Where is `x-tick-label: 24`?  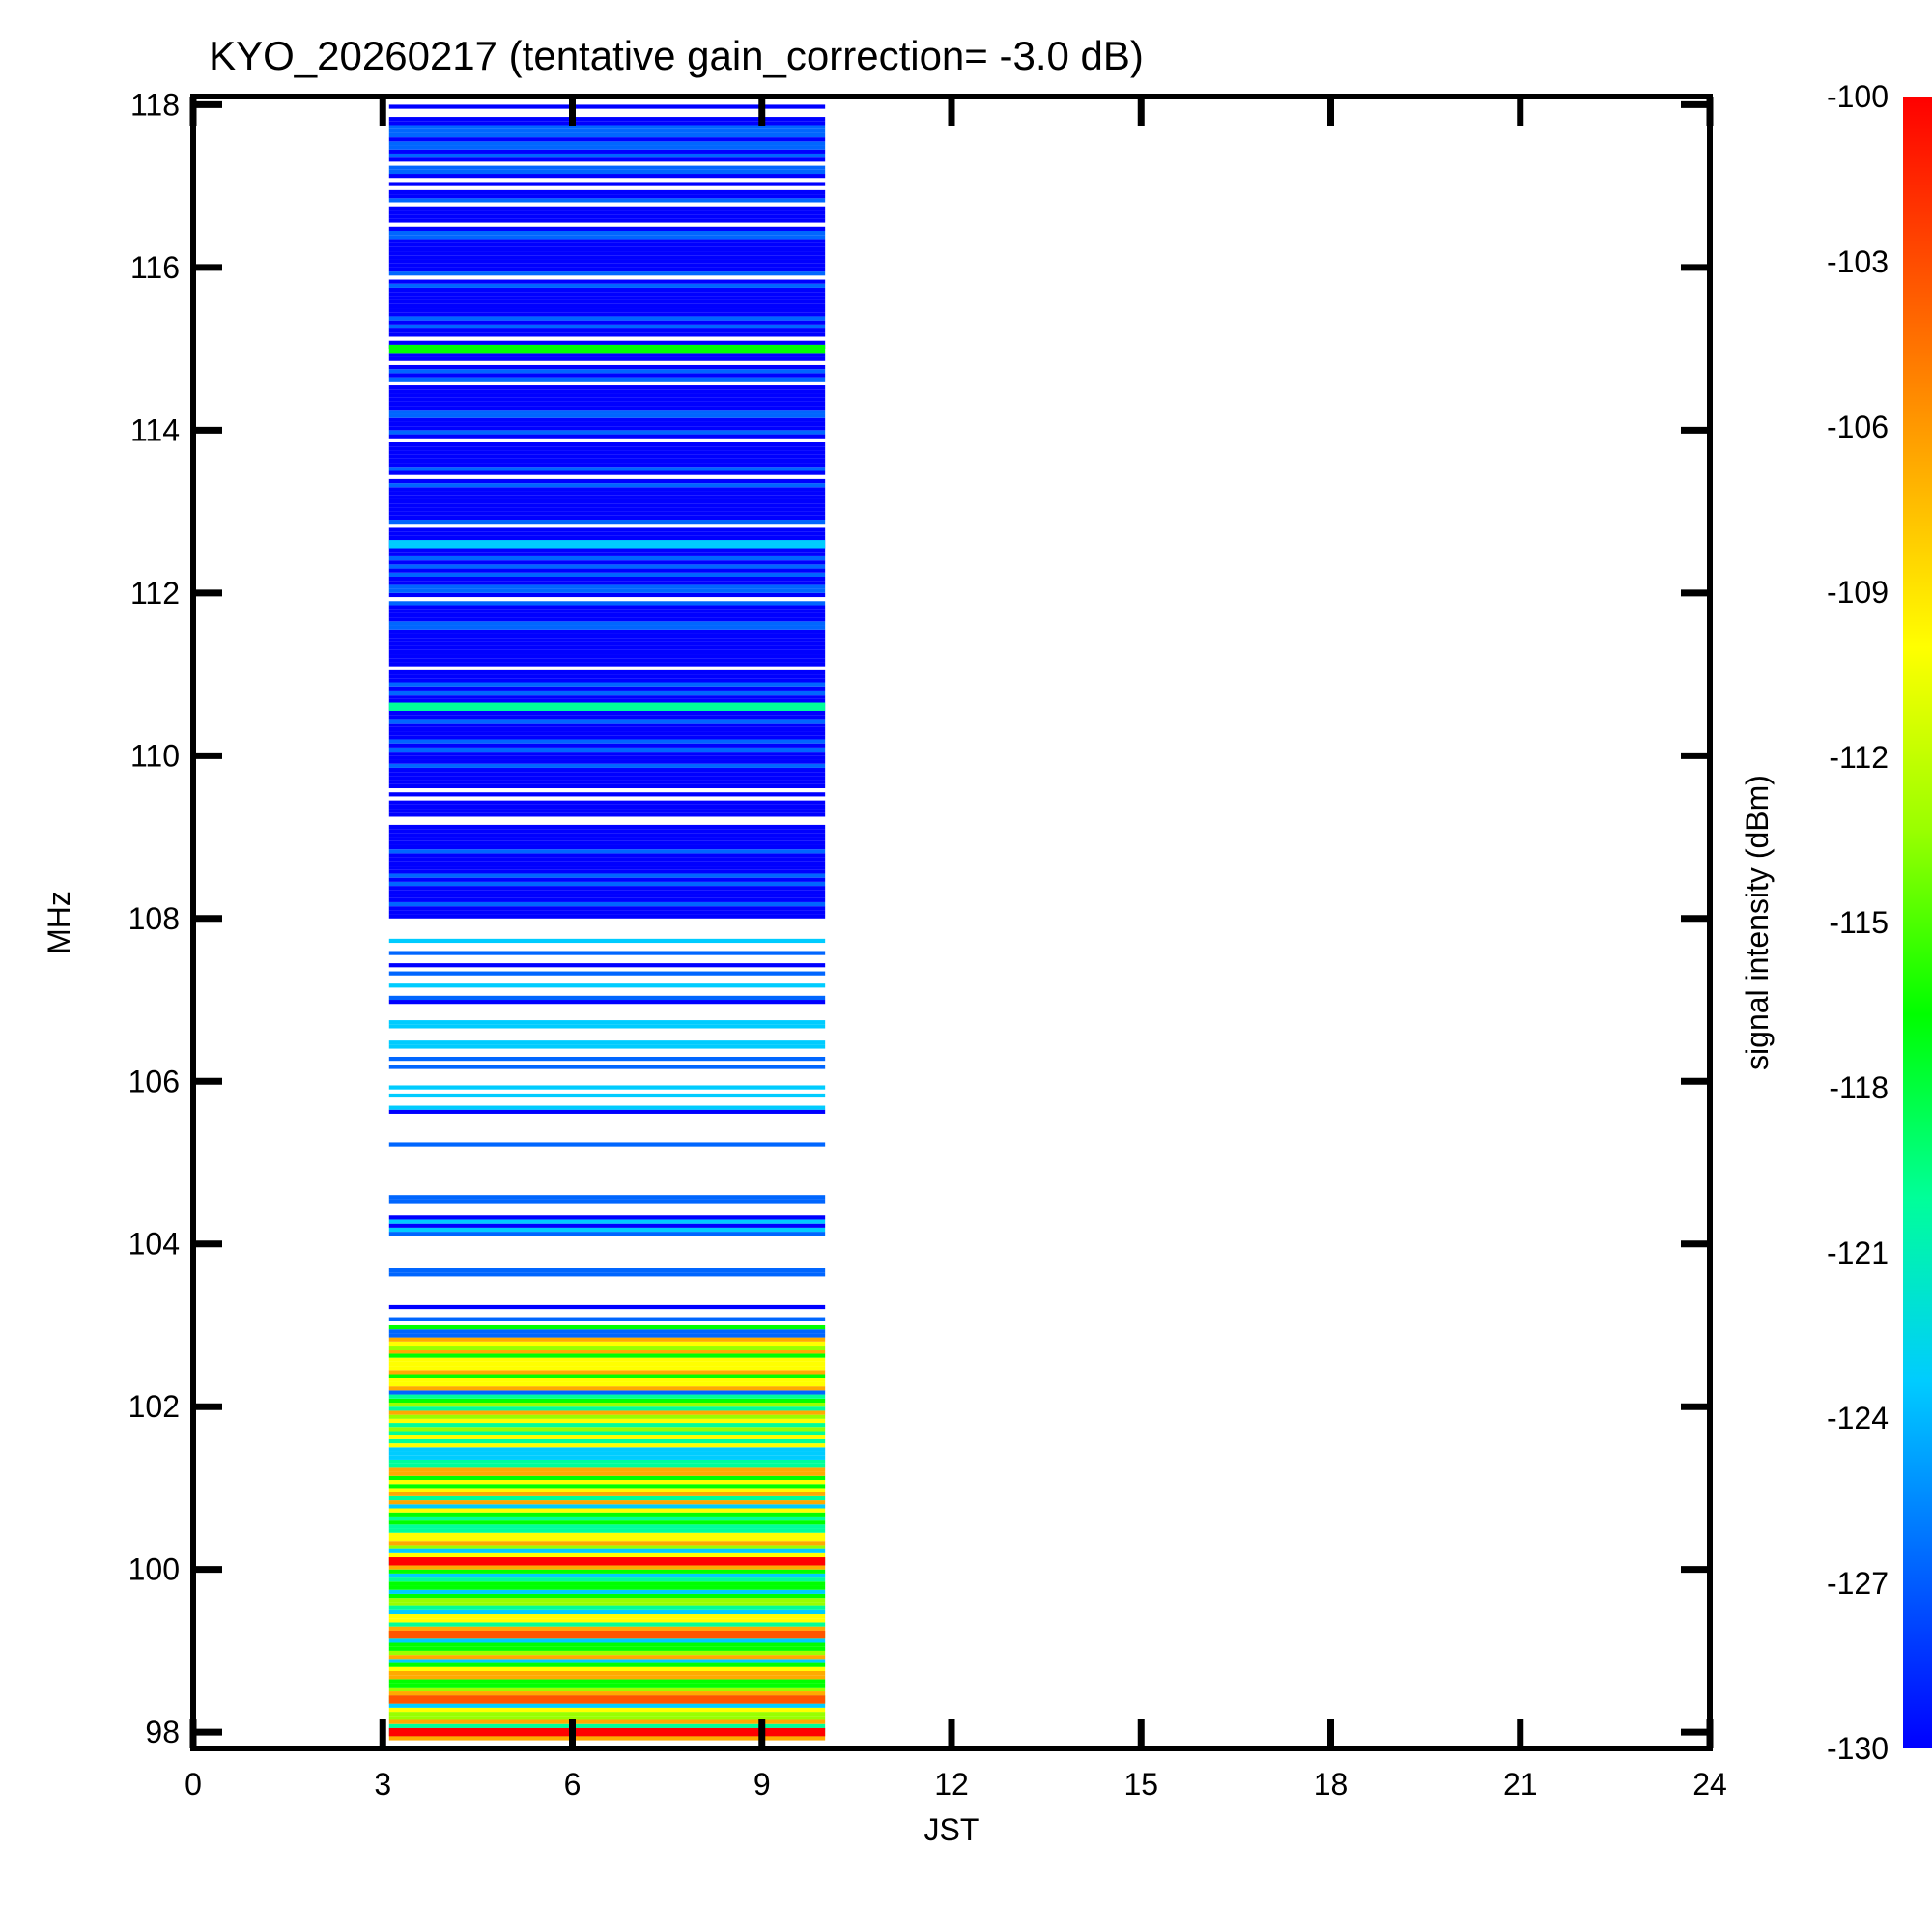
x-tick-label: 24 is located at coordinates (1709, 1784).